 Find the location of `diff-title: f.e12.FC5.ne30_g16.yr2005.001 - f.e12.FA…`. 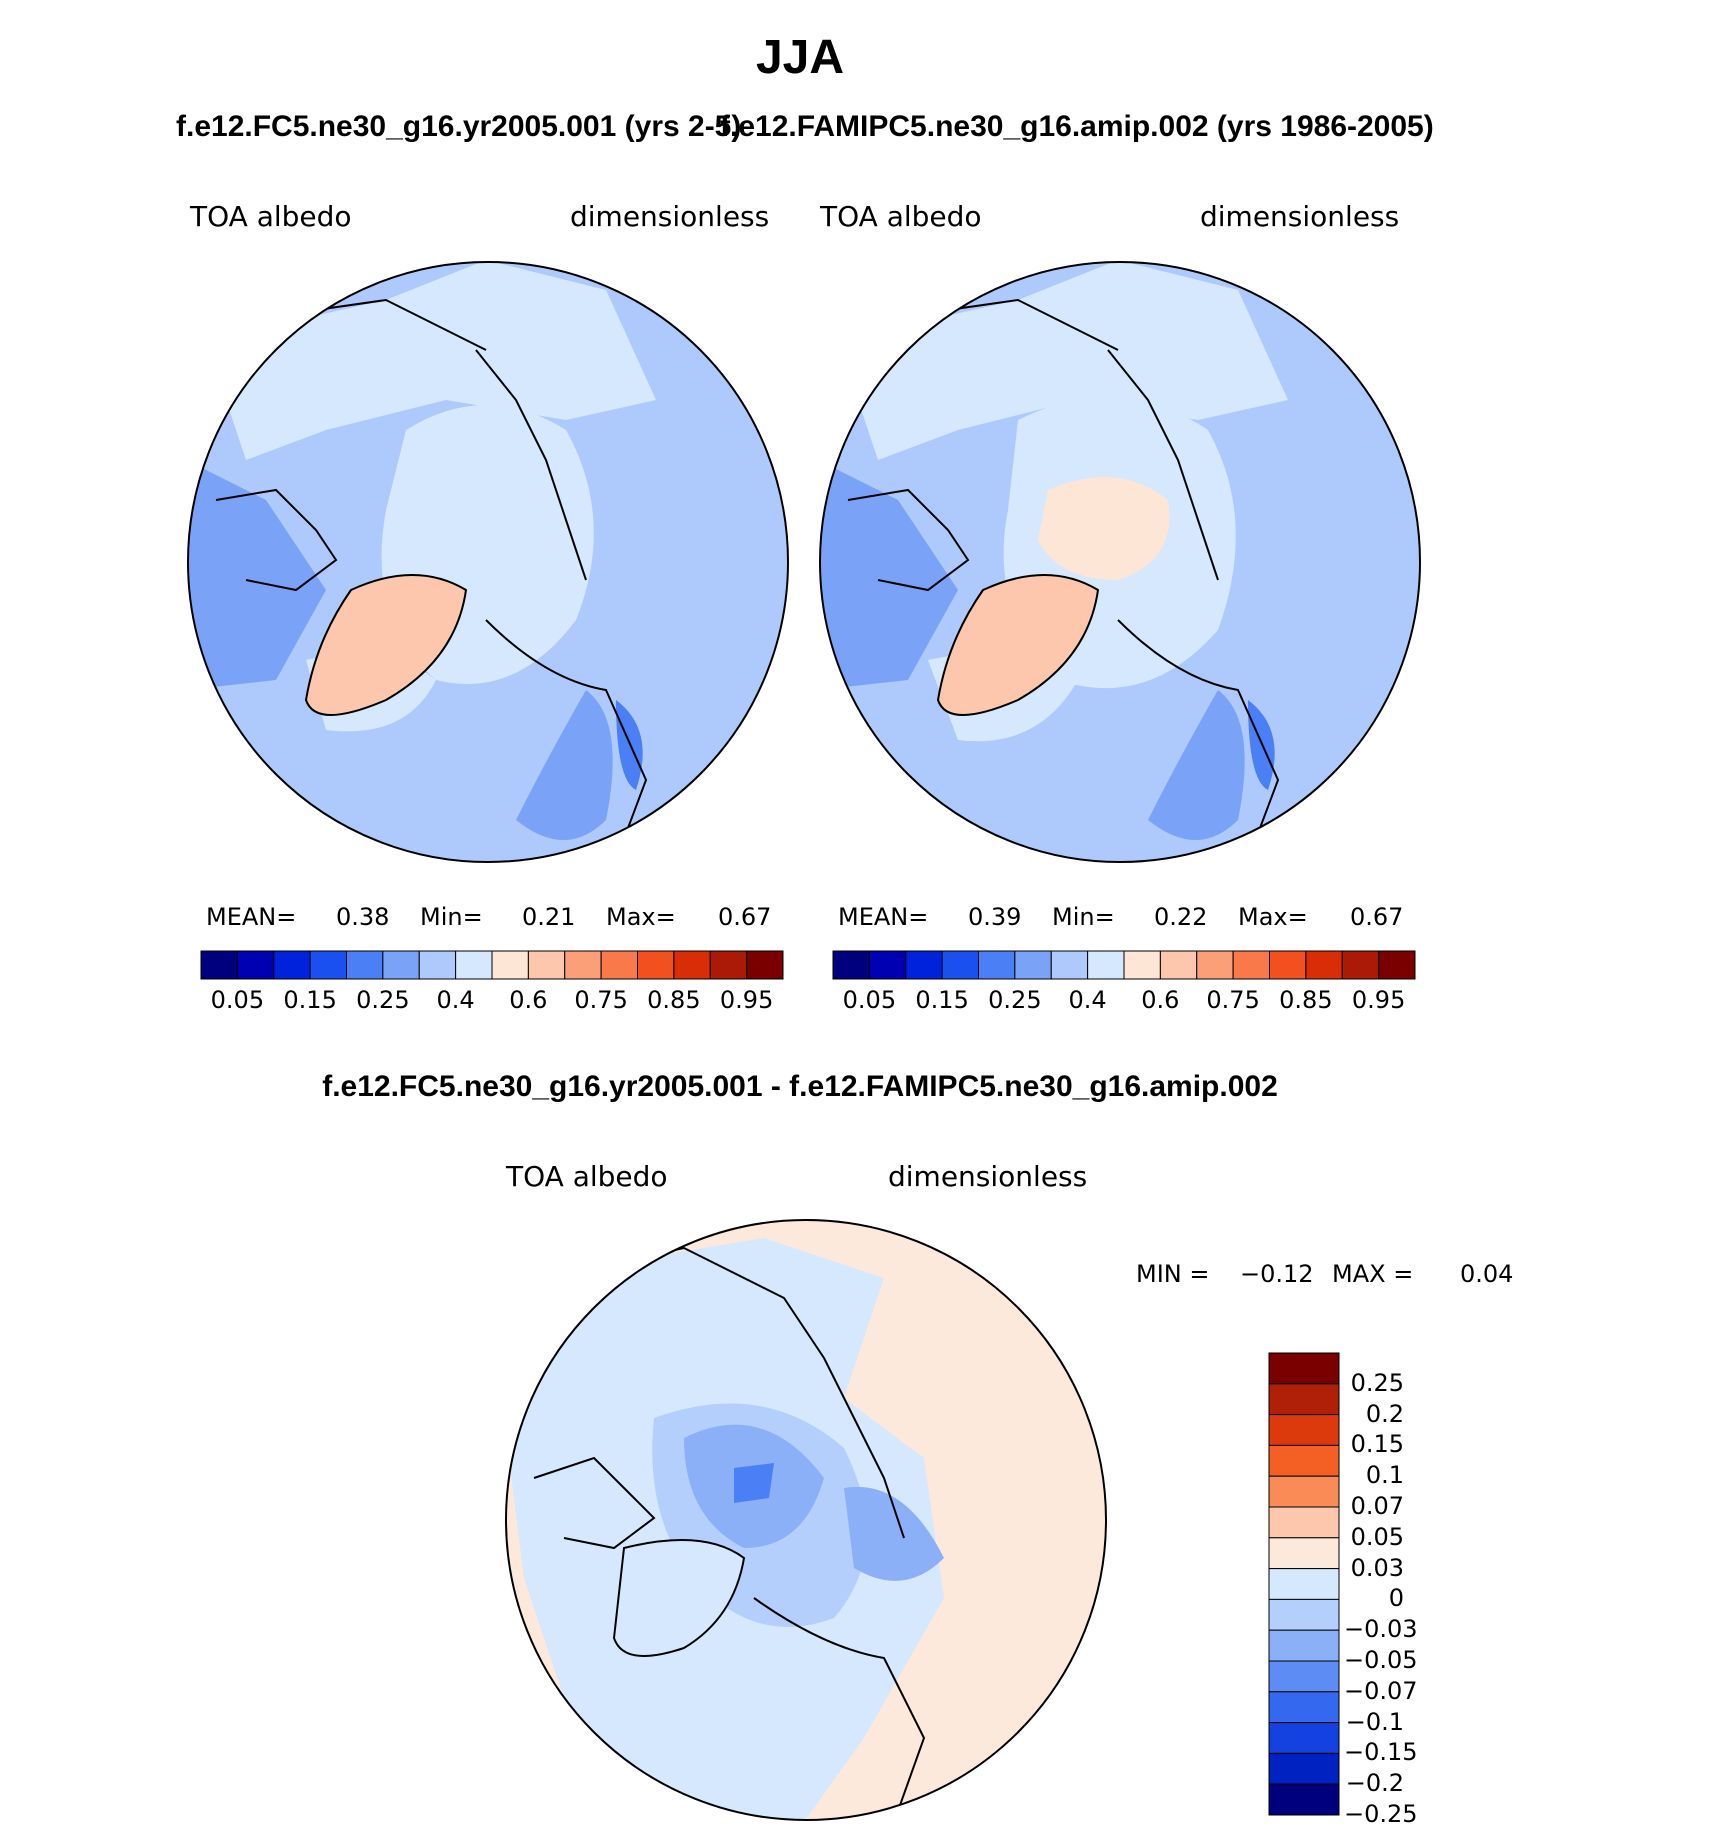

diff-title: f.e12.FC5.ne30_g16.yr2005.001 - f.e12.FA… is located at coordinates (800, 1086).